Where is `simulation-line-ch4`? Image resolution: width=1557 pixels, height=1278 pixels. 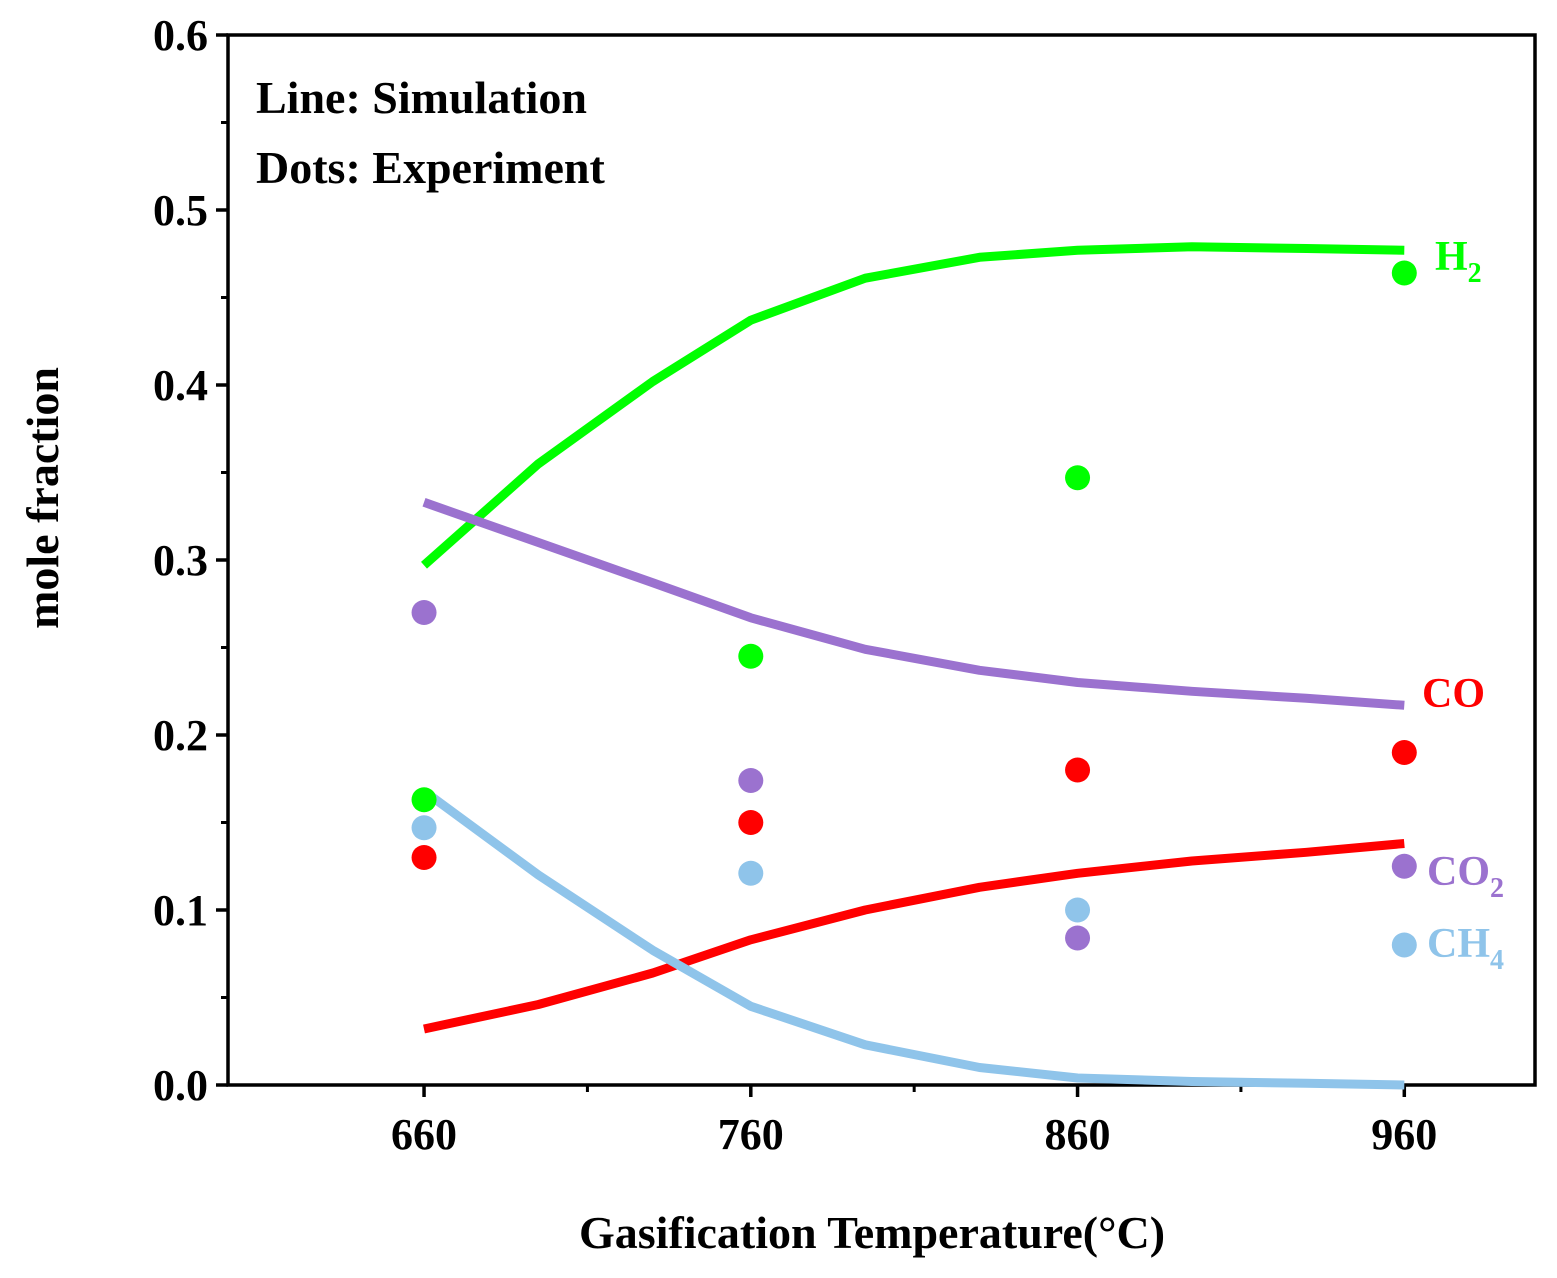
simulation-line-ch4 is located at coordinates (913, 938).